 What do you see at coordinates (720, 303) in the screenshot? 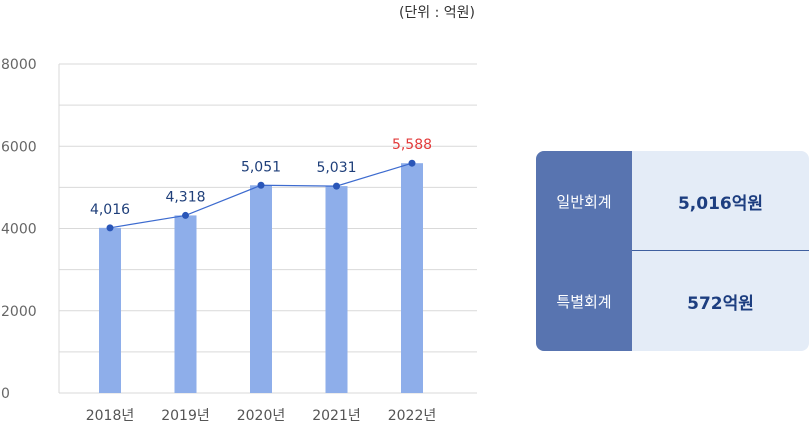
I see `summary-value-special-account: 572억원` at bounding box center [720, 303].